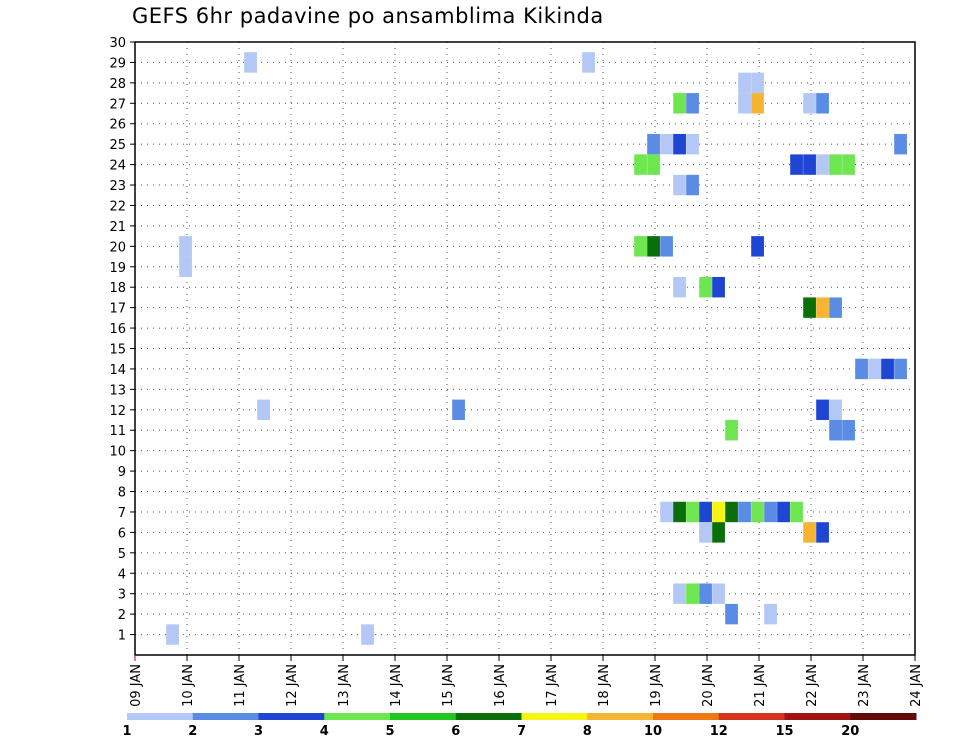 The image size is (960, 742). What do you see at coordinates (708, 685) in the screenshot?
I see `x-tick-label: 20 JAN` at bounding box center [708, 685].